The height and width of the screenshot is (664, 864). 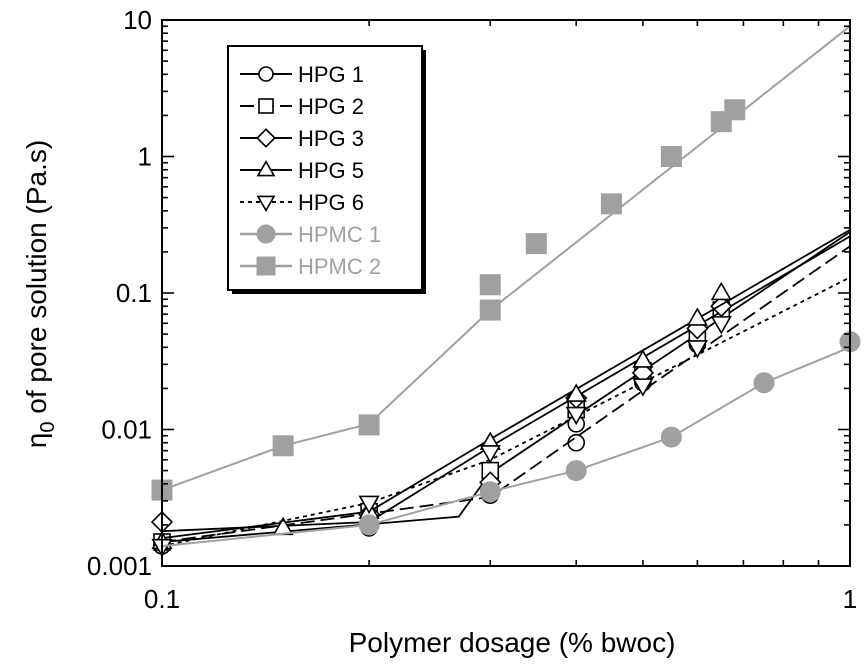 What do you see at coordinates (339, 266) in the screenshot?
I see `legend-label: HPMC 2` at bounding box center [339, 266].